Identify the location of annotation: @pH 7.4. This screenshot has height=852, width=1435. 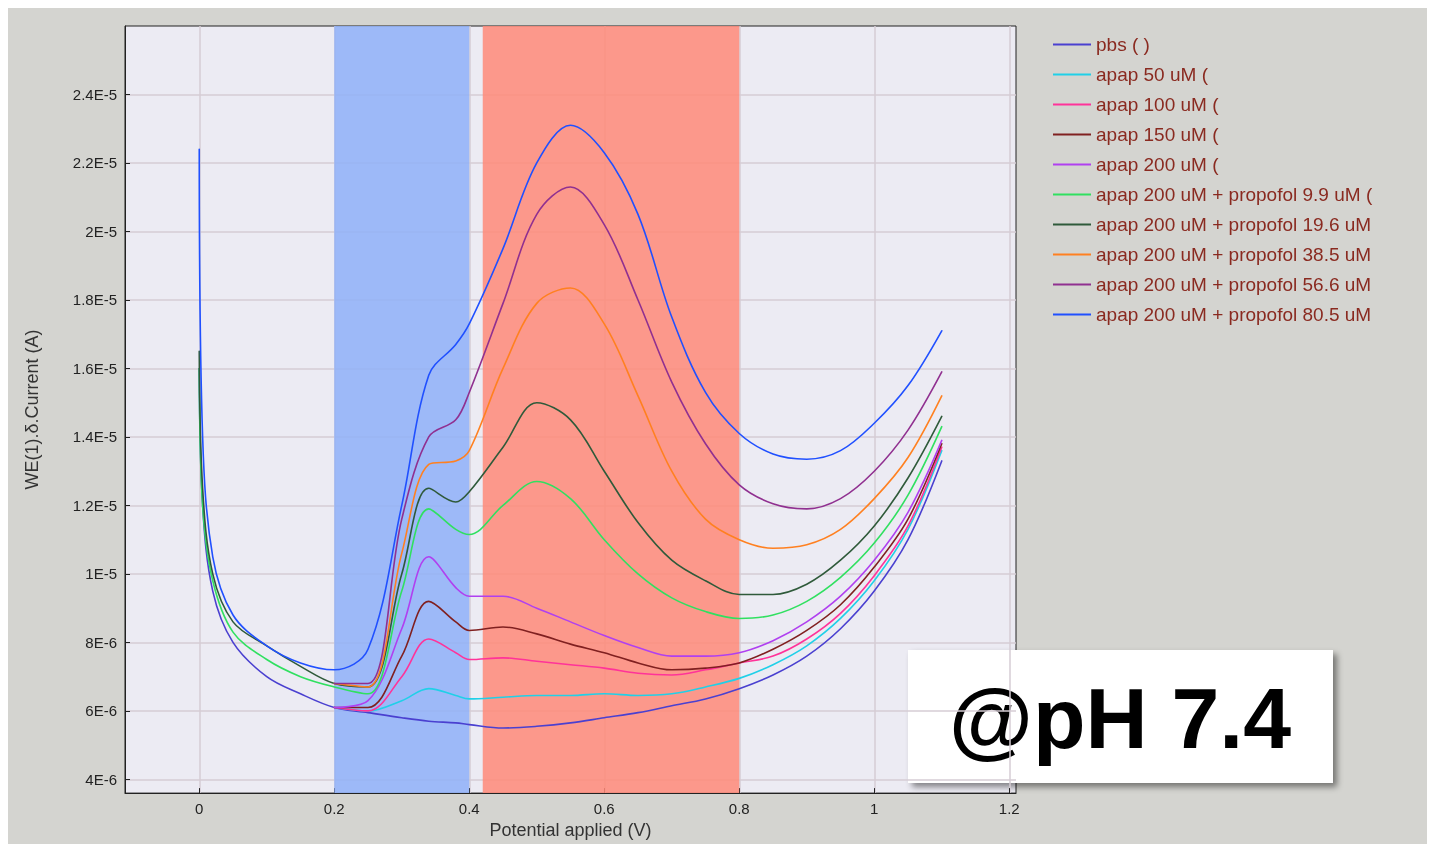
(1120, 718).